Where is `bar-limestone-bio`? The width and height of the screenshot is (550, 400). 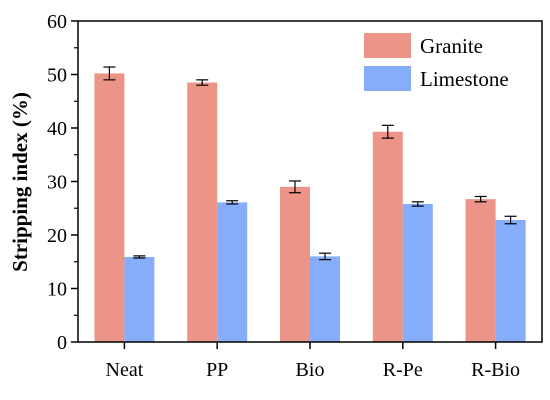 bar-limestone-bio is located at coordinates (325, 299).